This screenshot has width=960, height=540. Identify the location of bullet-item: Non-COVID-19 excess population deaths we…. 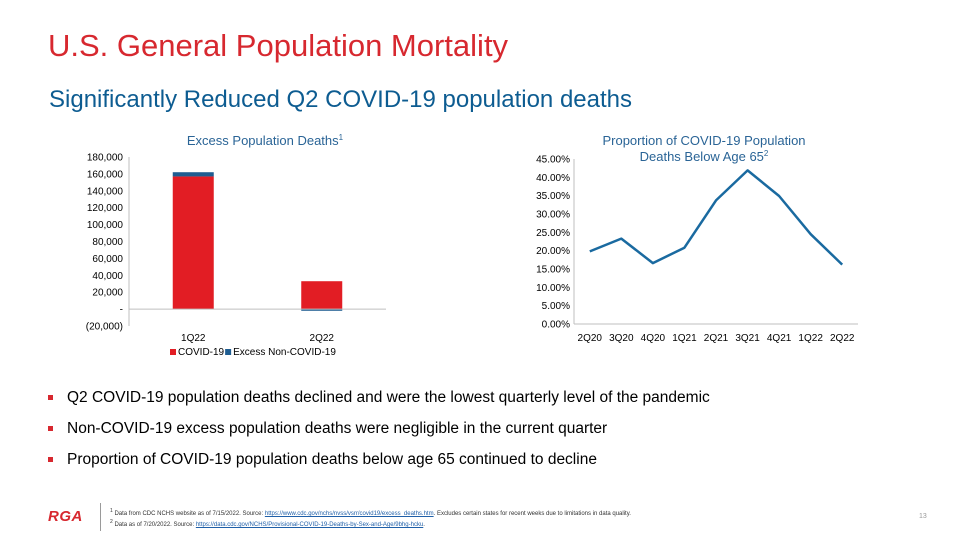
(379, 431).